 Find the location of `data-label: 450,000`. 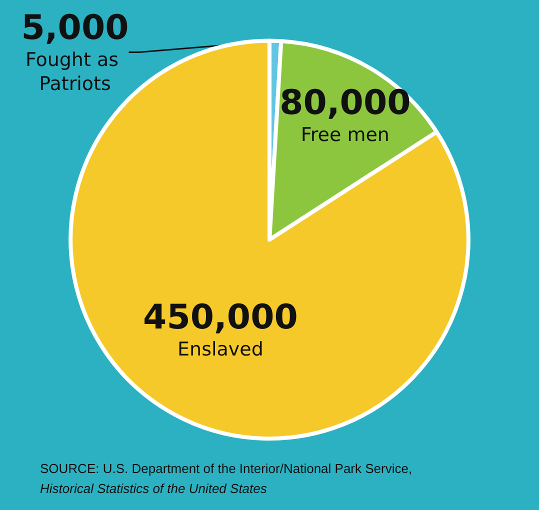

data-label: 450,000 is located at coordinates (220, 318).